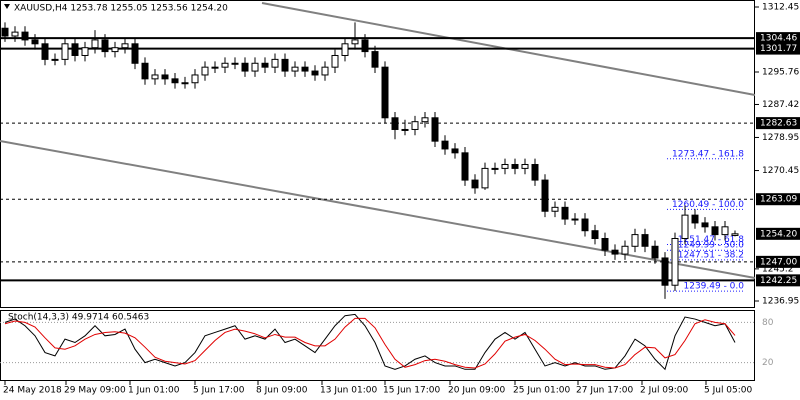 The width and height of the screenshot is (800, 400). I want to click on x-tick-label: 13 Jun 01:00, so click(348, 391).